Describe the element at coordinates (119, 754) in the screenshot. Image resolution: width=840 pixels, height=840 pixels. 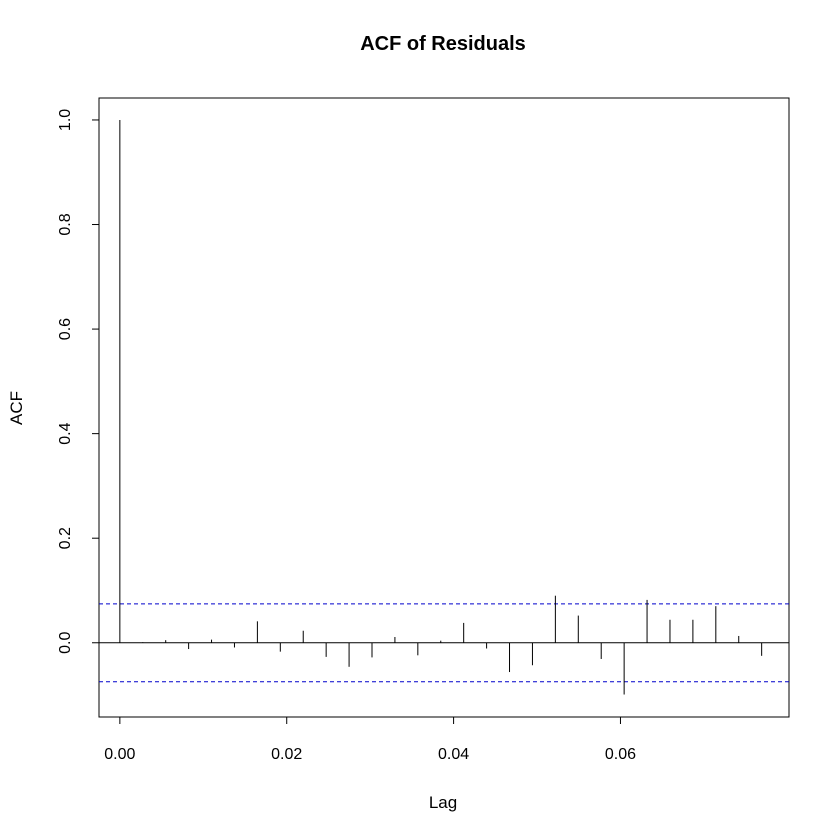
I see `x-tick-label: 0.00` at that location.